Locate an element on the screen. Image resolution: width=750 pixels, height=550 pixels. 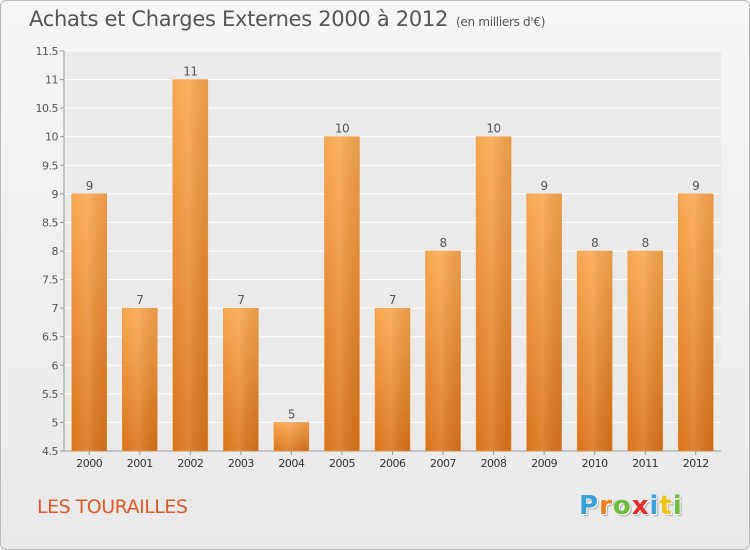
bar-value-label: 11 is located at coordinates (190, 72).